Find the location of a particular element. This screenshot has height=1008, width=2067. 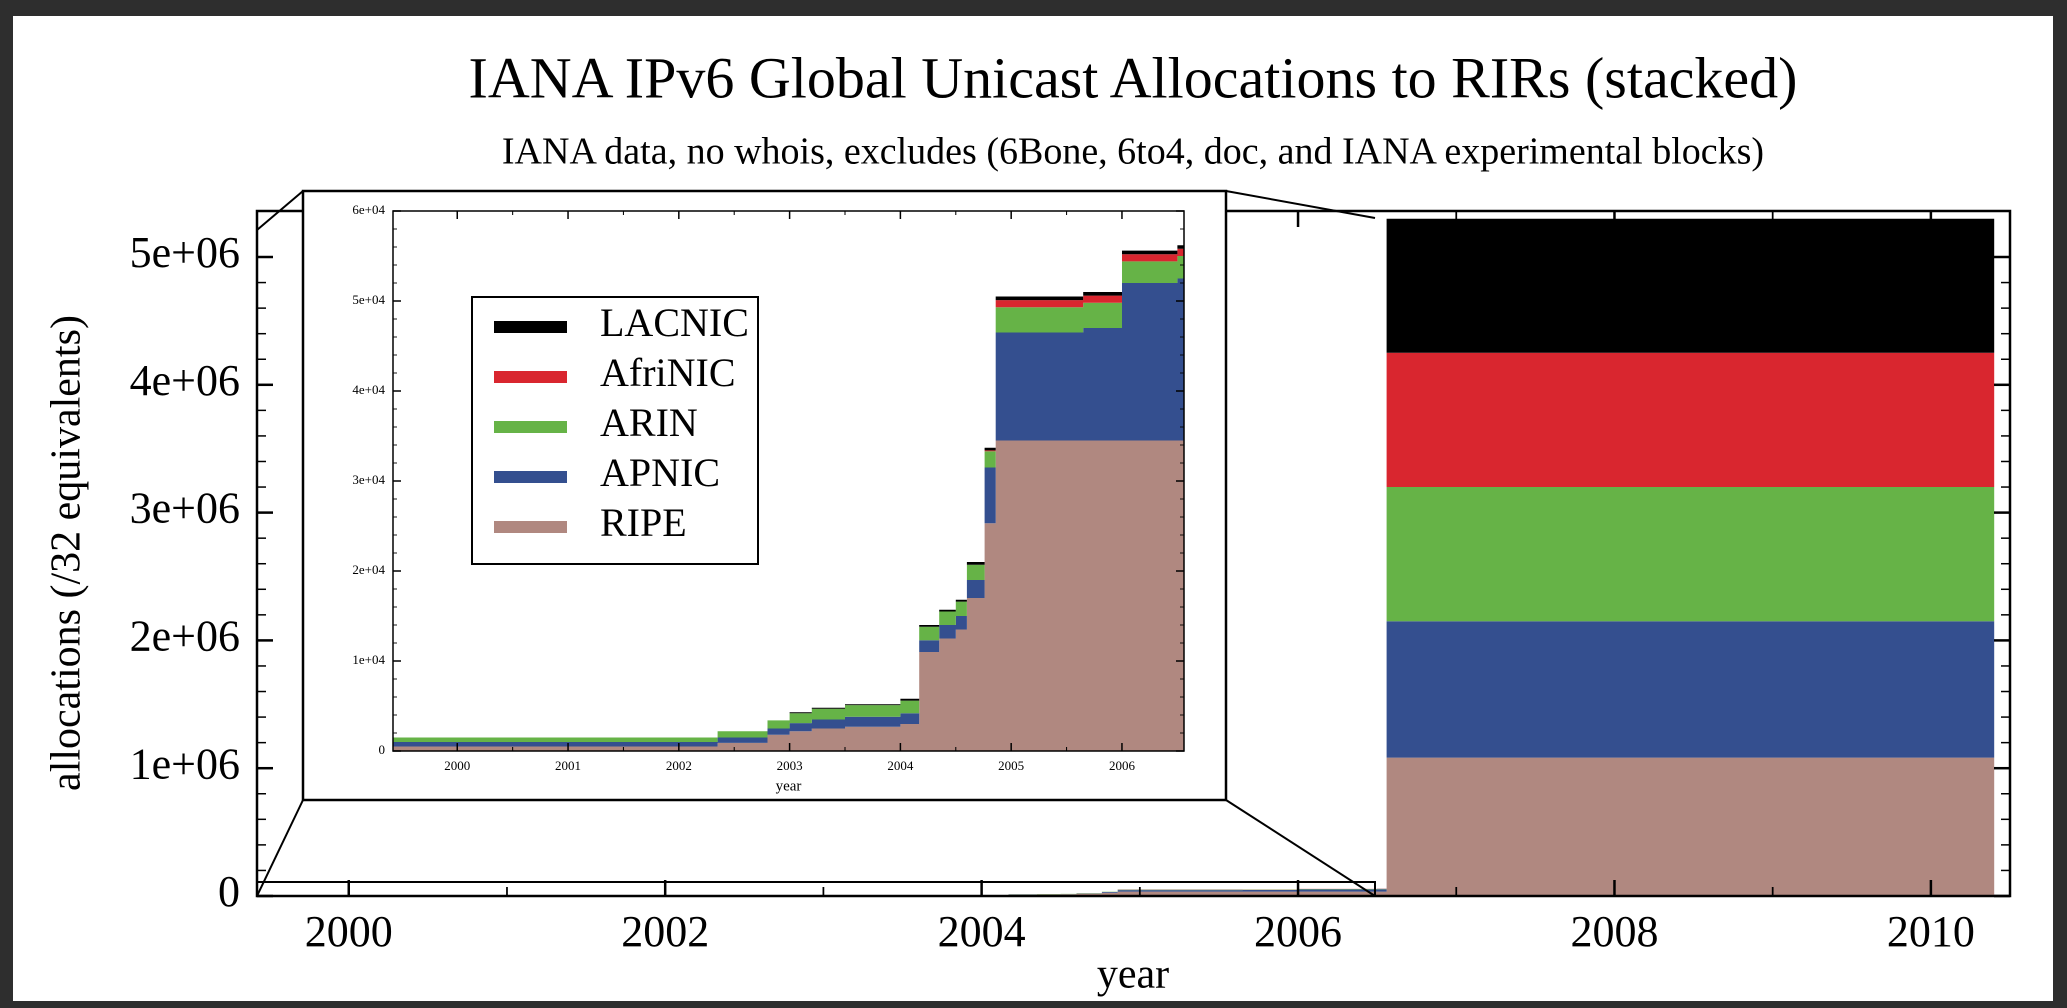

y-tick-label: 6e+04 is located at coordinates (368, 209).